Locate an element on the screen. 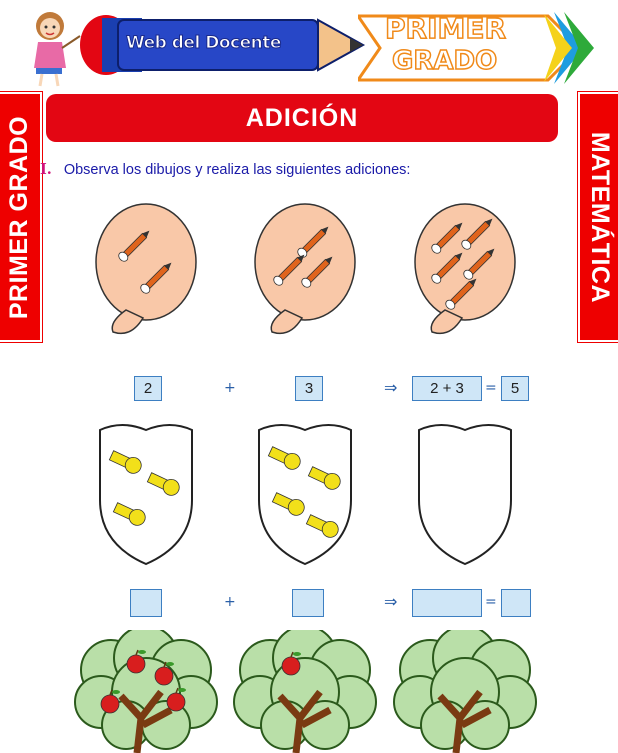 This screenshot has height=753, width=618. arrow-icon: ⇒ is located at coordinates (391, 387).